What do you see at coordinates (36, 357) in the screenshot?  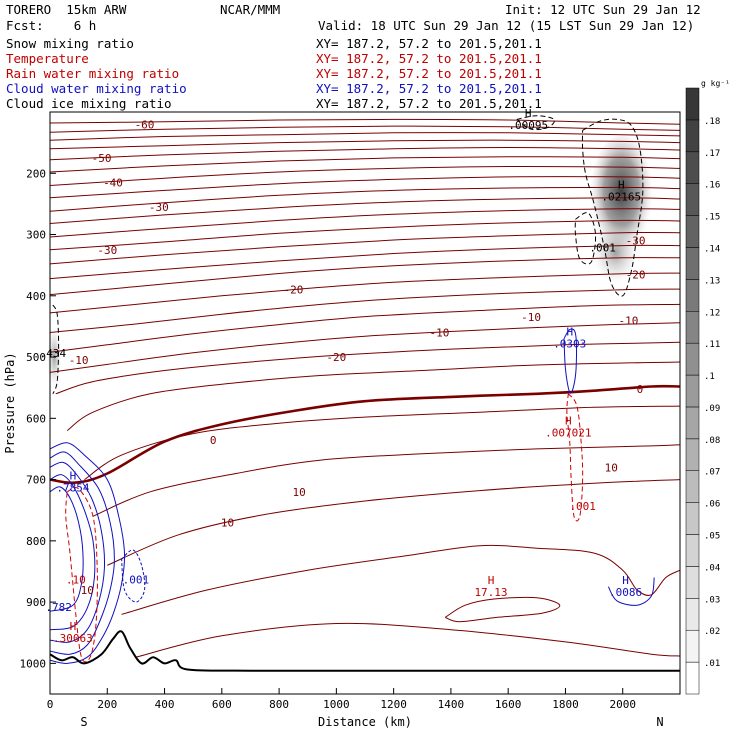 I see `y-tick-label: 500` at bounding box center [36, 357].